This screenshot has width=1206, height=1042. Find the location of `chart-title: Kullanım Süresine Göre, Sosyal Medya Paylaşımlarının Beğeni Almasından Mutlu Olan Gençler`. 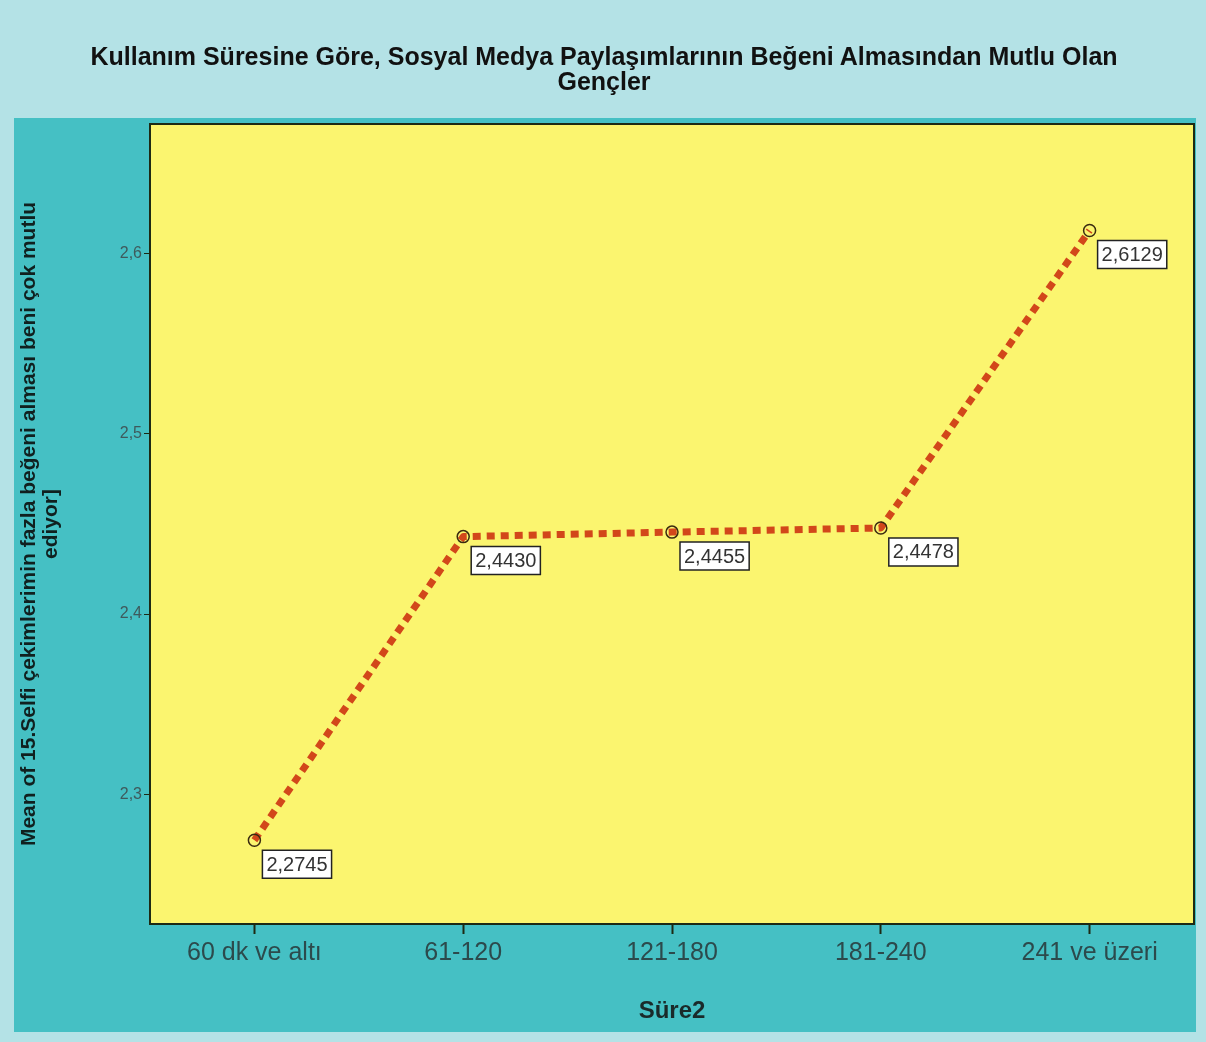

chart-title: Kullanım Süresine Göre, Sosyal Medya Paylaşımlarının Beğeni Almasından Mutlu Olan Gençler is located at coordinates (604, 69).